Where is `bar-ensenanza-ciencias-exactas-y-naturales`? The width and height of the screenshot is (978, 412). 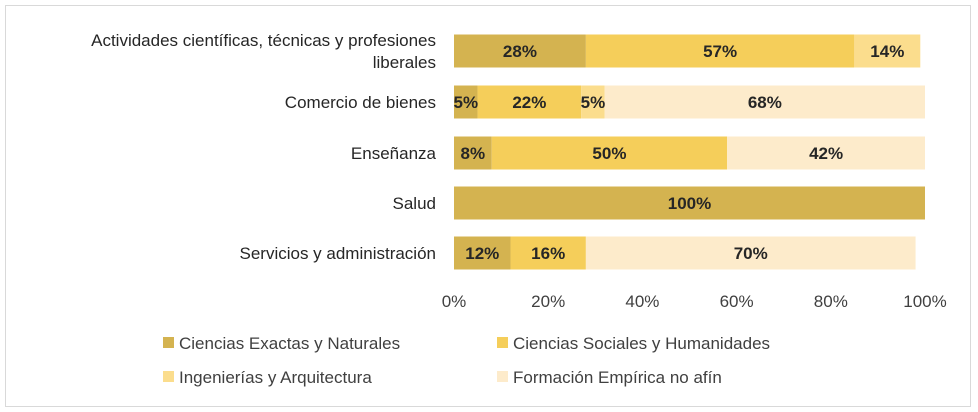 bar-ensenanza-ciencias-exactas-y-naturales is located at coordinates (473, 153).